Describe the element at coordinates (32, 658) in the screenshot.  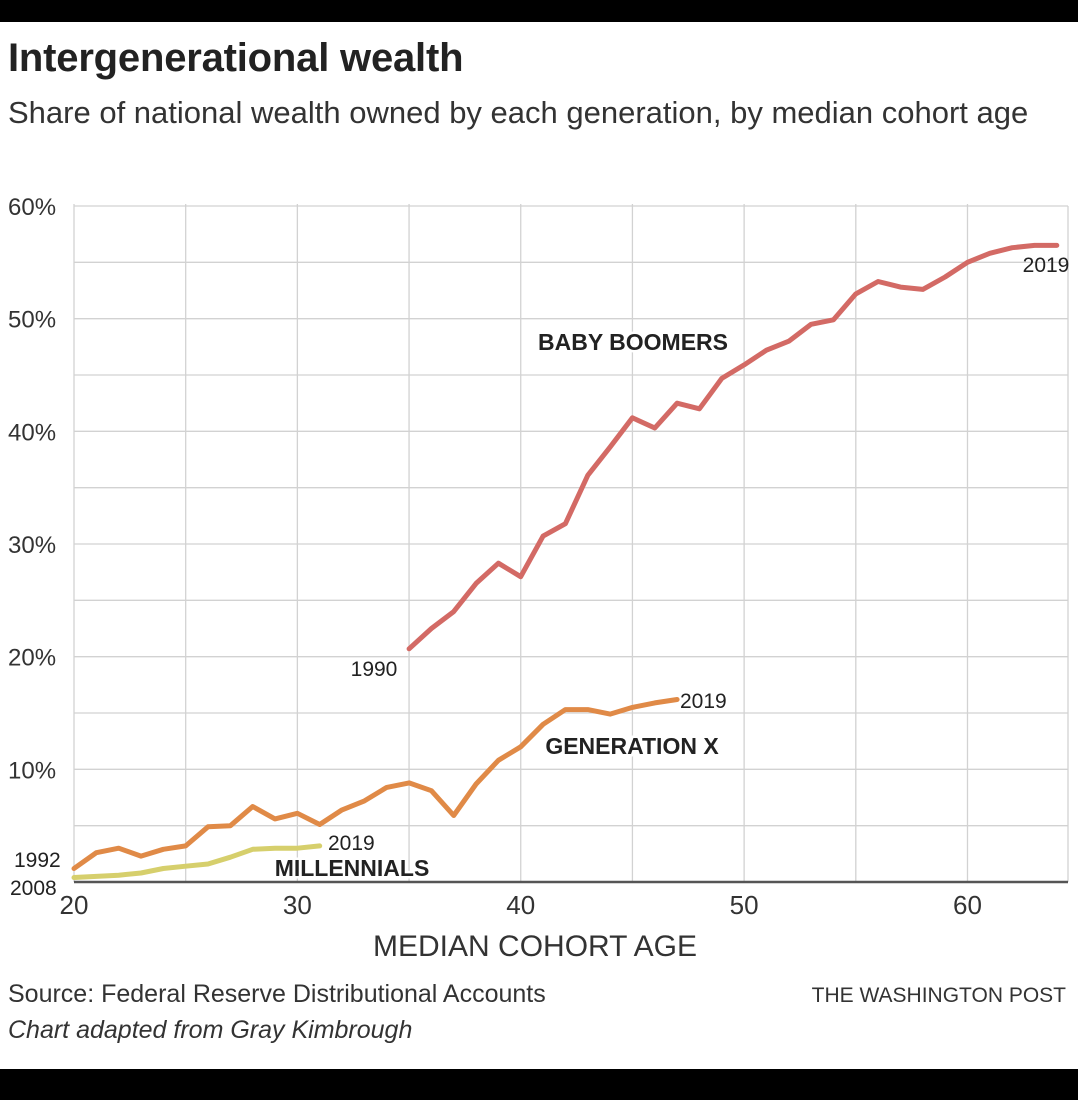
I see `y-tick-label: 20%` at that location.